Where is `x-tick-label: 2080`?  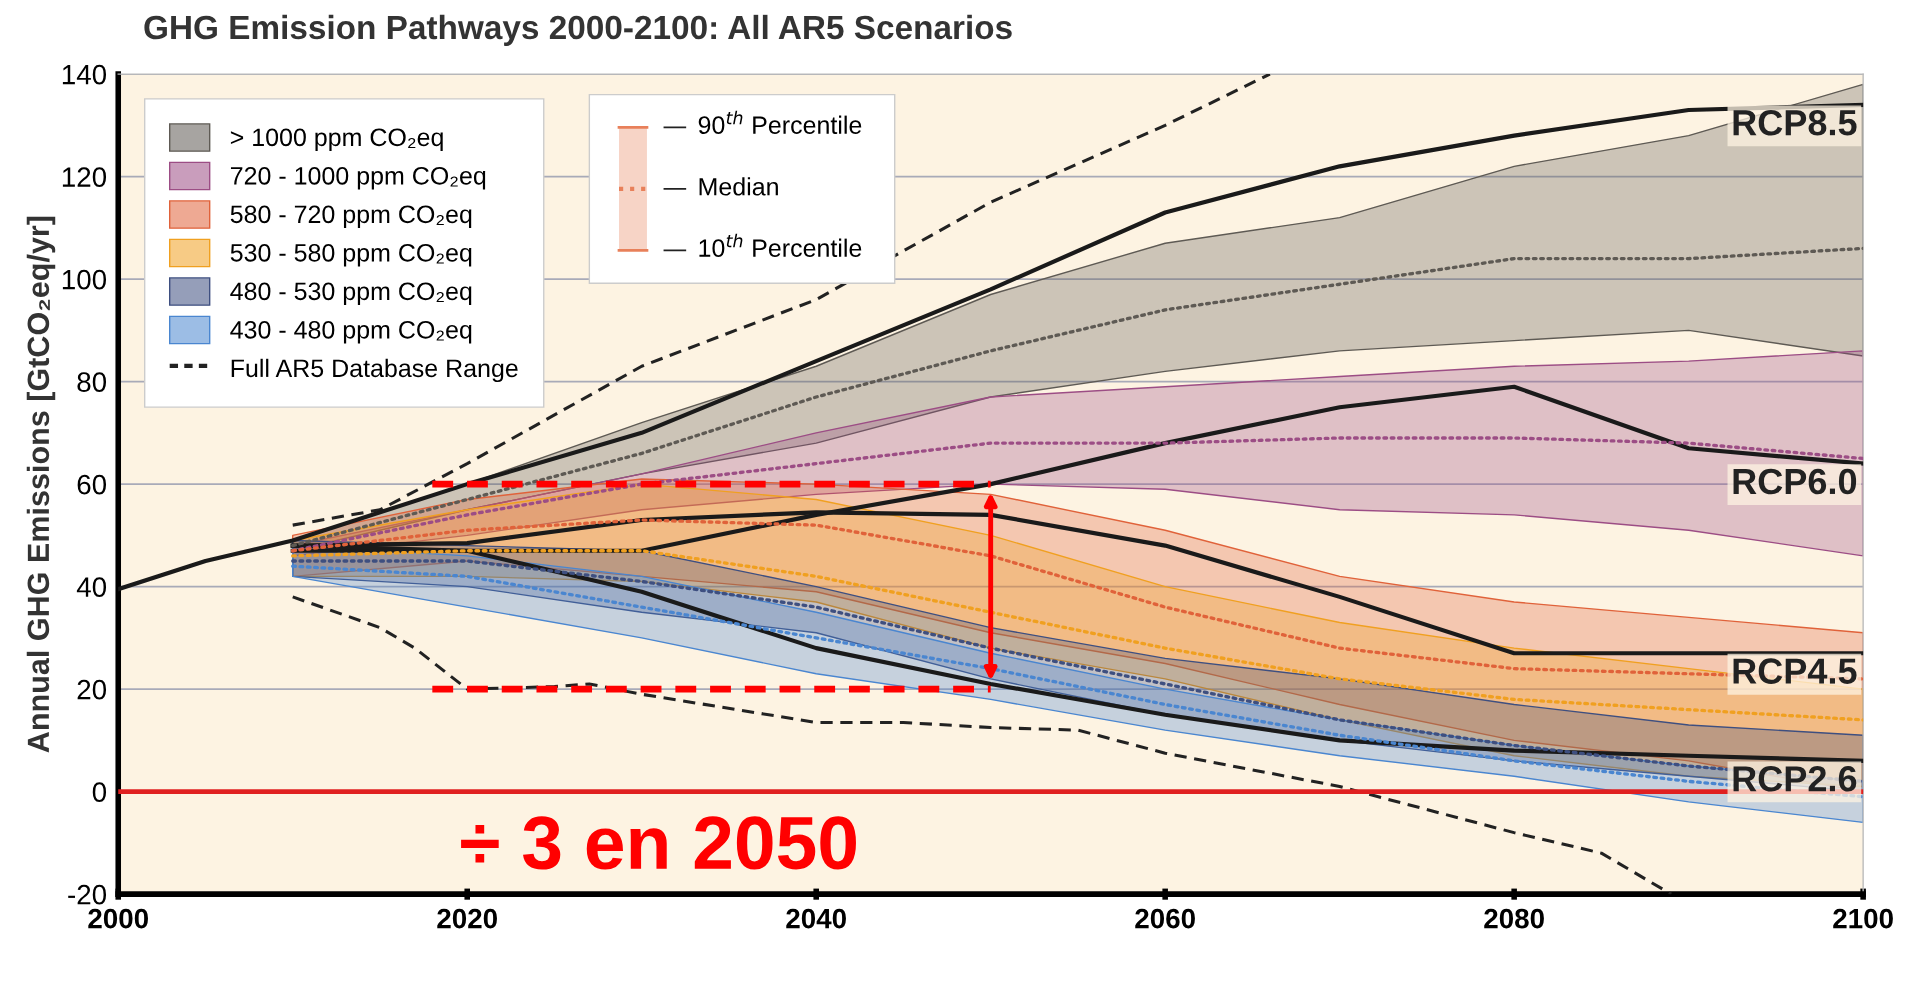
x-tick-label: 2080 is located at coordinates (1514, 918).